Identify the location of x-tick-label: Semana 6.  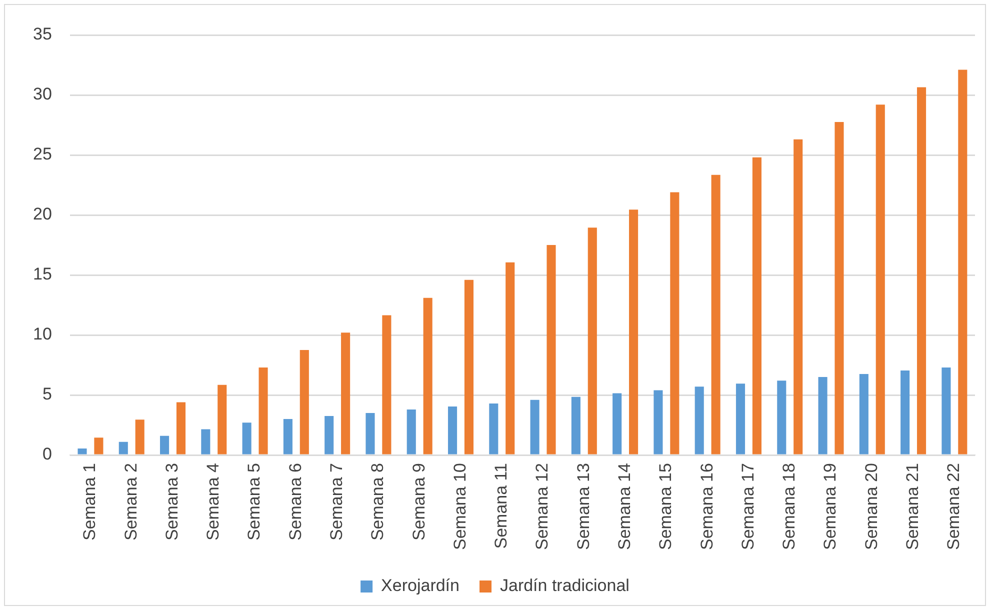
(295, 502).